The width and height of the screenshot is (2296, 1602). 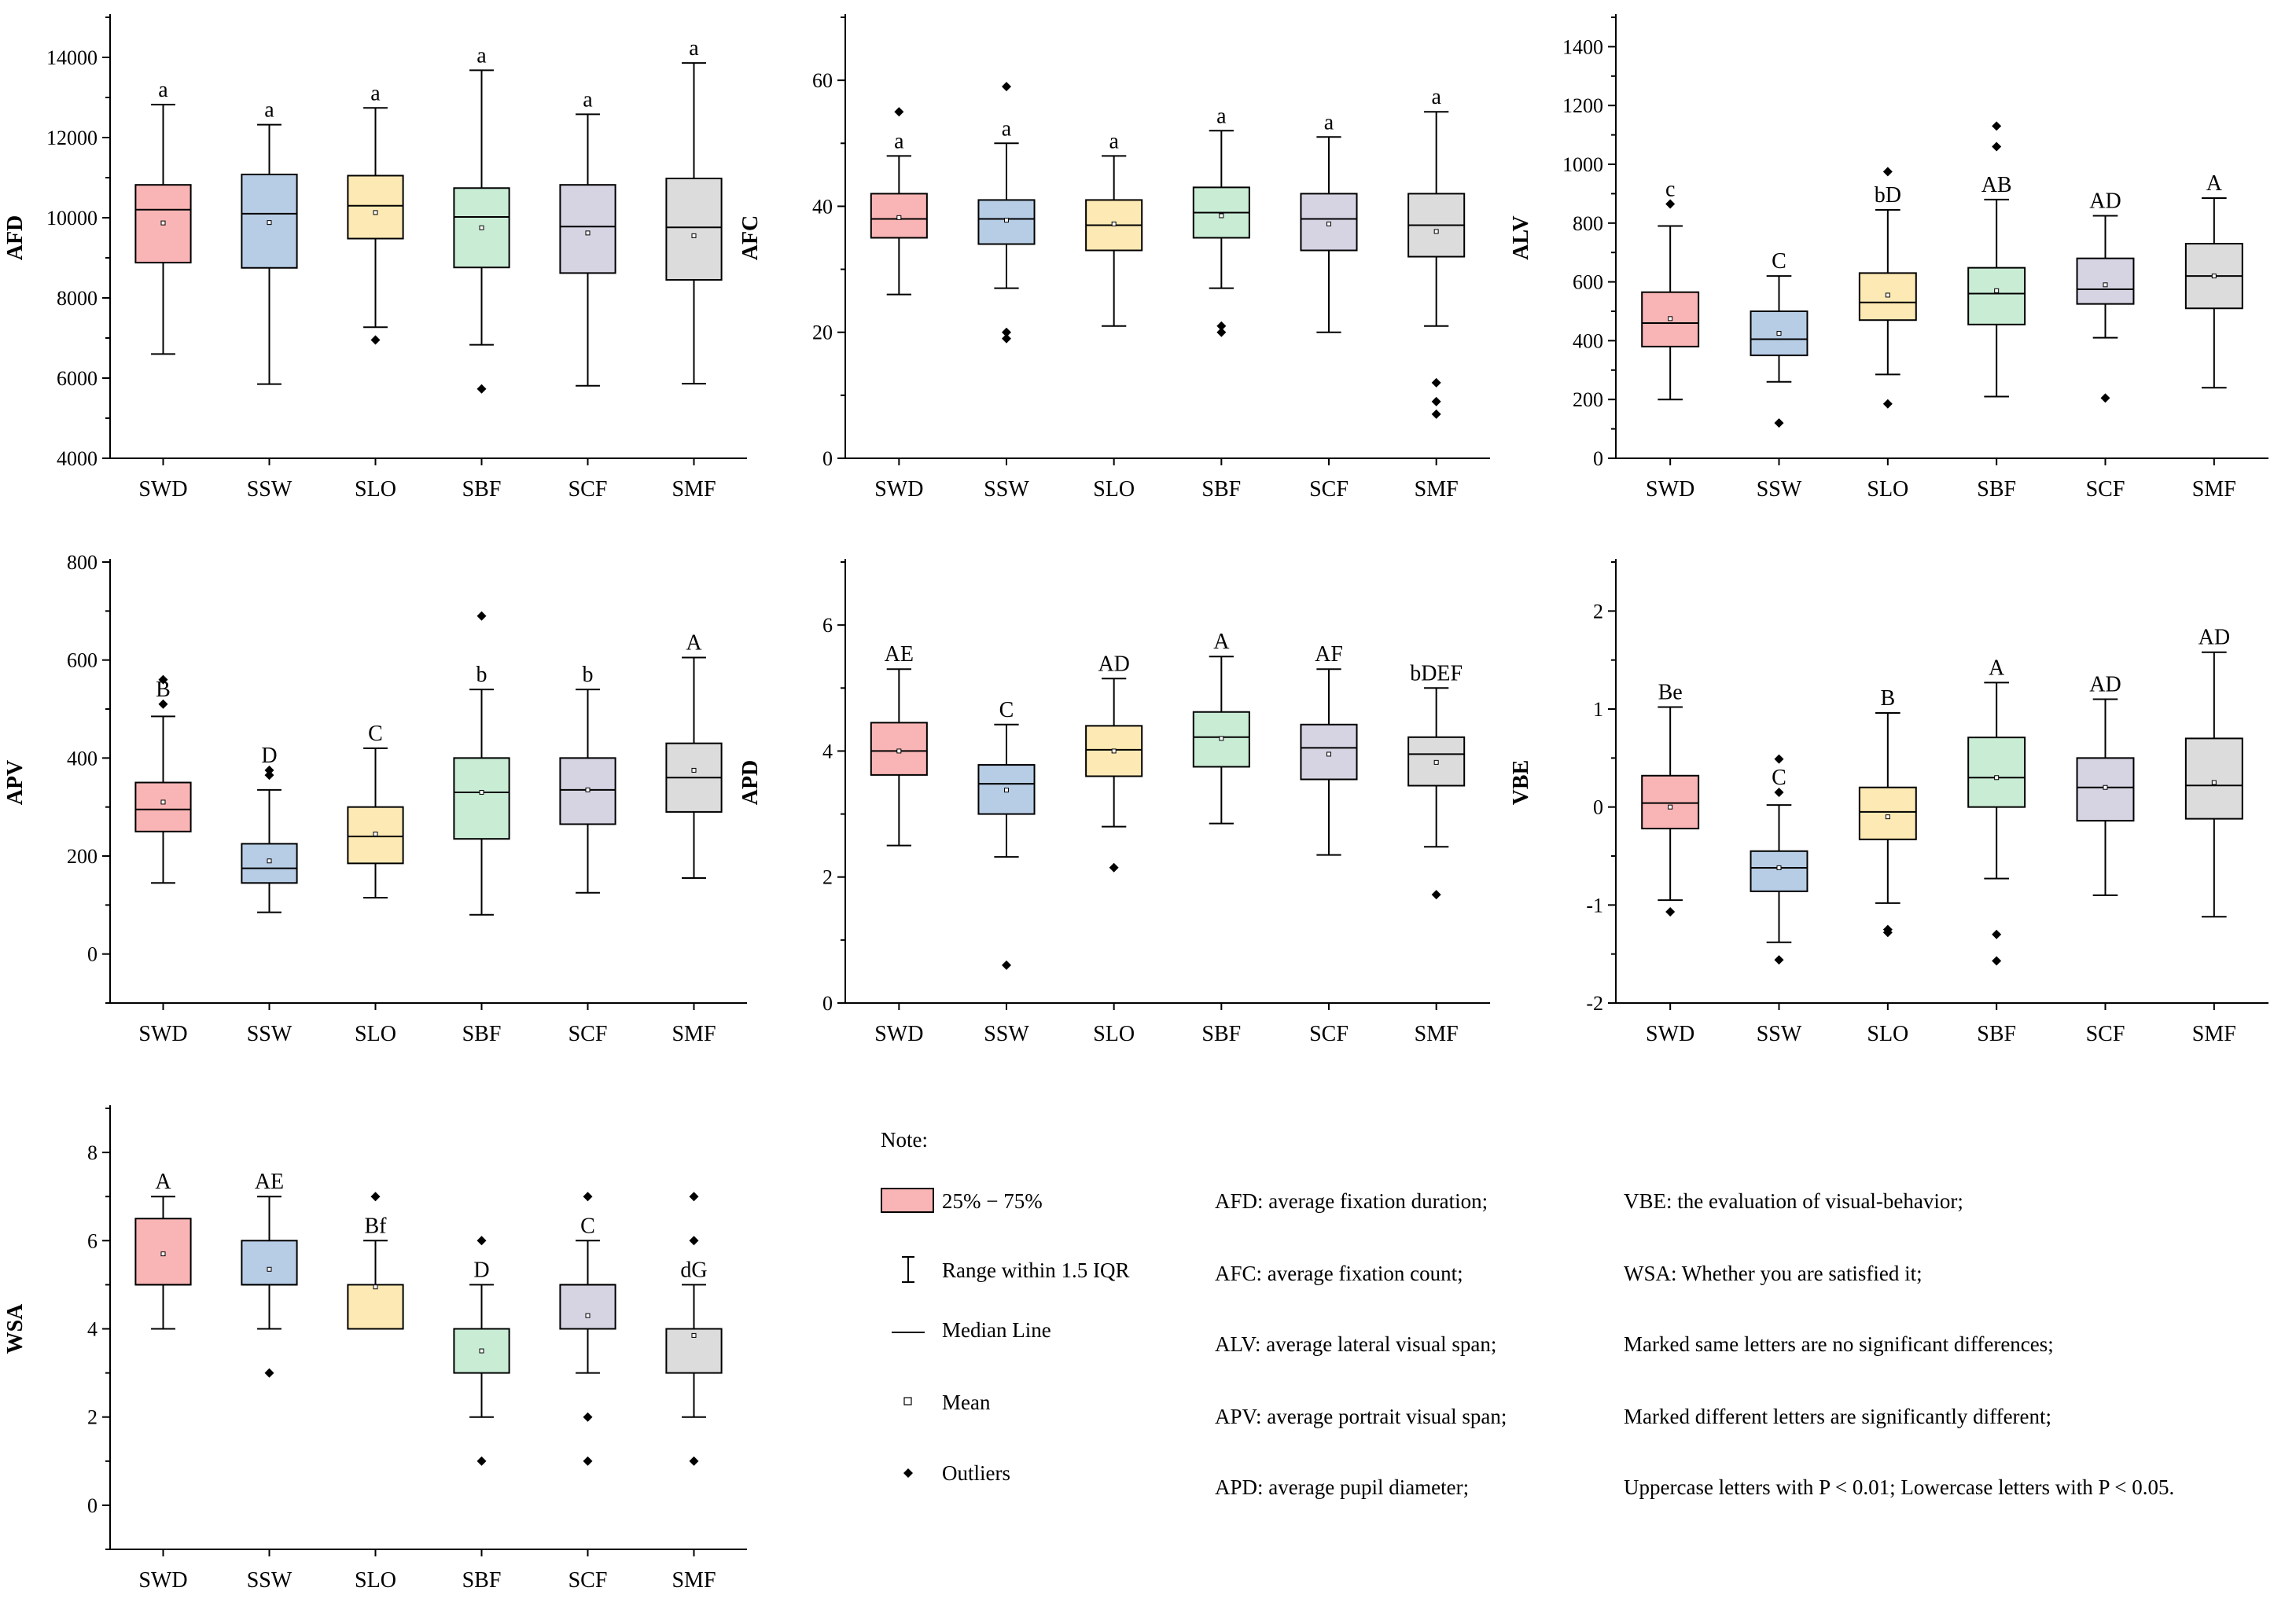 I want to click on note-vbe: VBE: the evaluation of visual-behavior;, so click(x=1793, y=1201).